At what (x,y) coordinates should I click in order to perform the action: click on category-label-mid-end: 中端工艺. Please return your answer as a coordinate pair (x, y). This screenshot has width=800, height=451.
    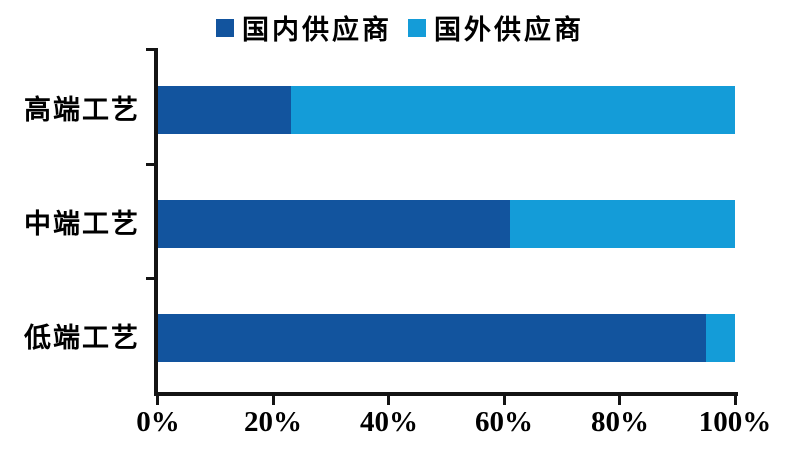
    Looking at the image, I should click on (82, 224).